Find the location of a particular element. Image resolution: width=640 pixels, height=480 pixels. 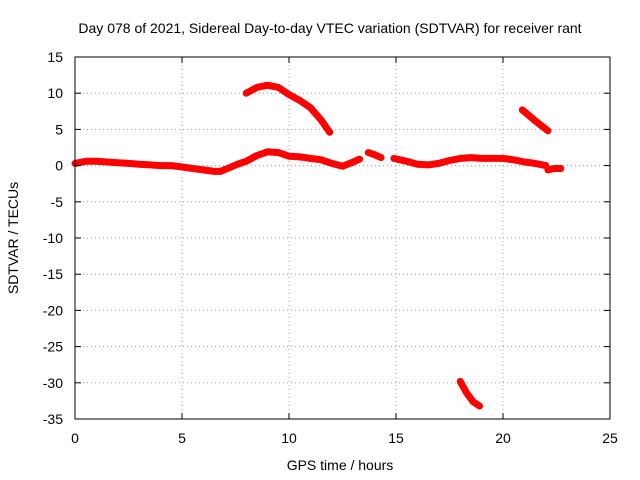

x-tick-label: 20 is located at coordinates (503, 438).